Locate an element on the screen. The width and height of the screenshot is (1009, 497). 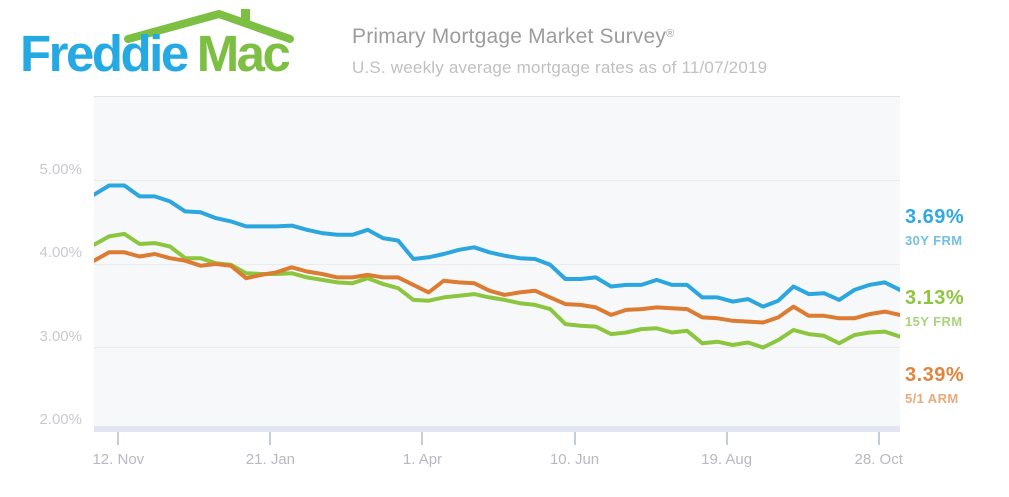
x-axis-label: 12. Nov is located at coordinates (118, 459).